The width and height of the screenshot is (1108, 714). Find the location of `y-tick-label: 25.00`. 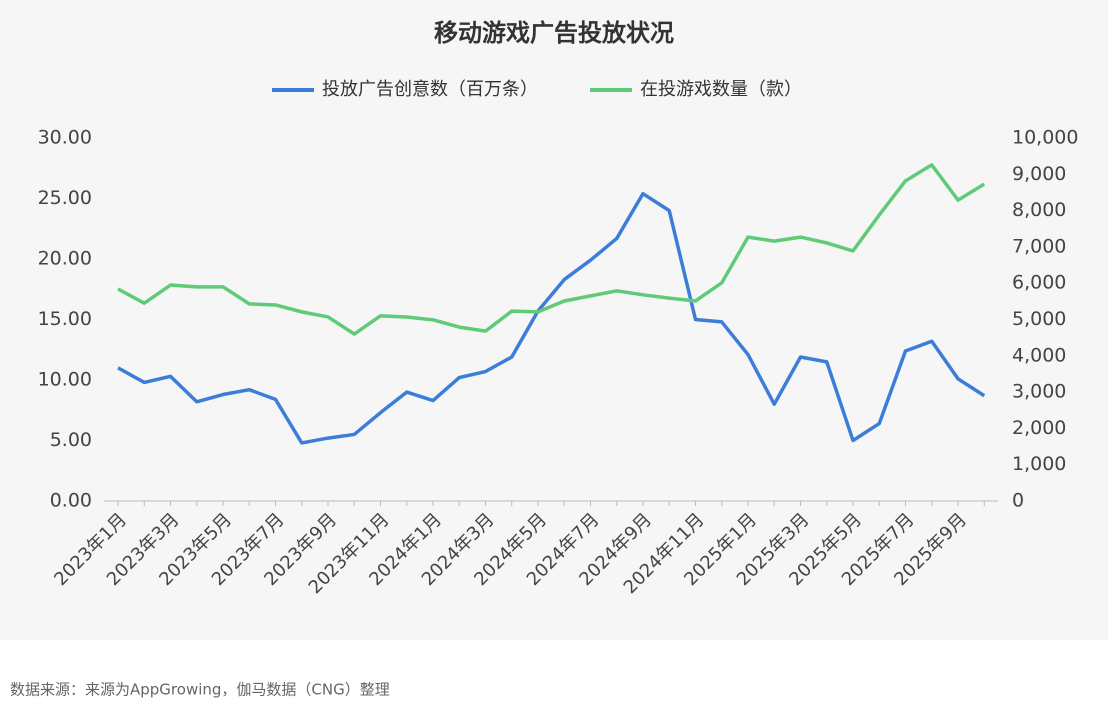

y-tick-label: 25.00 is located at coordinates (65, 198).